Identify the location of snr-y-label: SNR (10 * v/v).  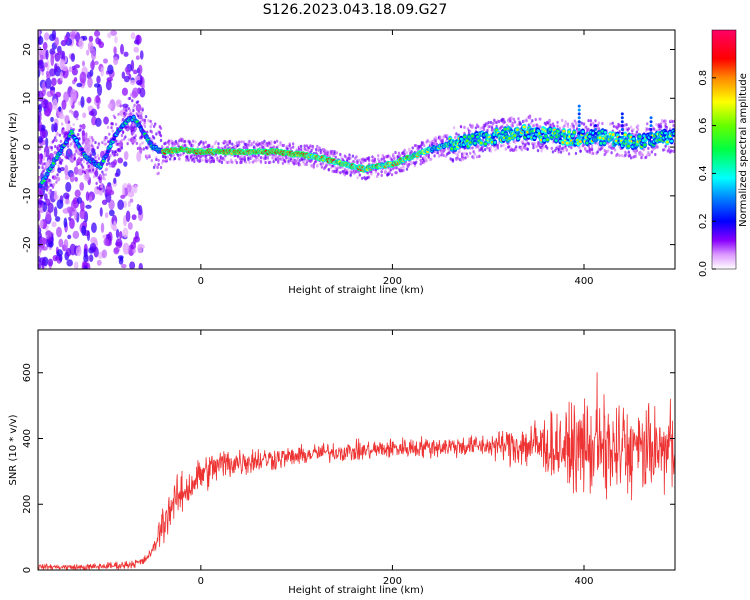
(13, 449).